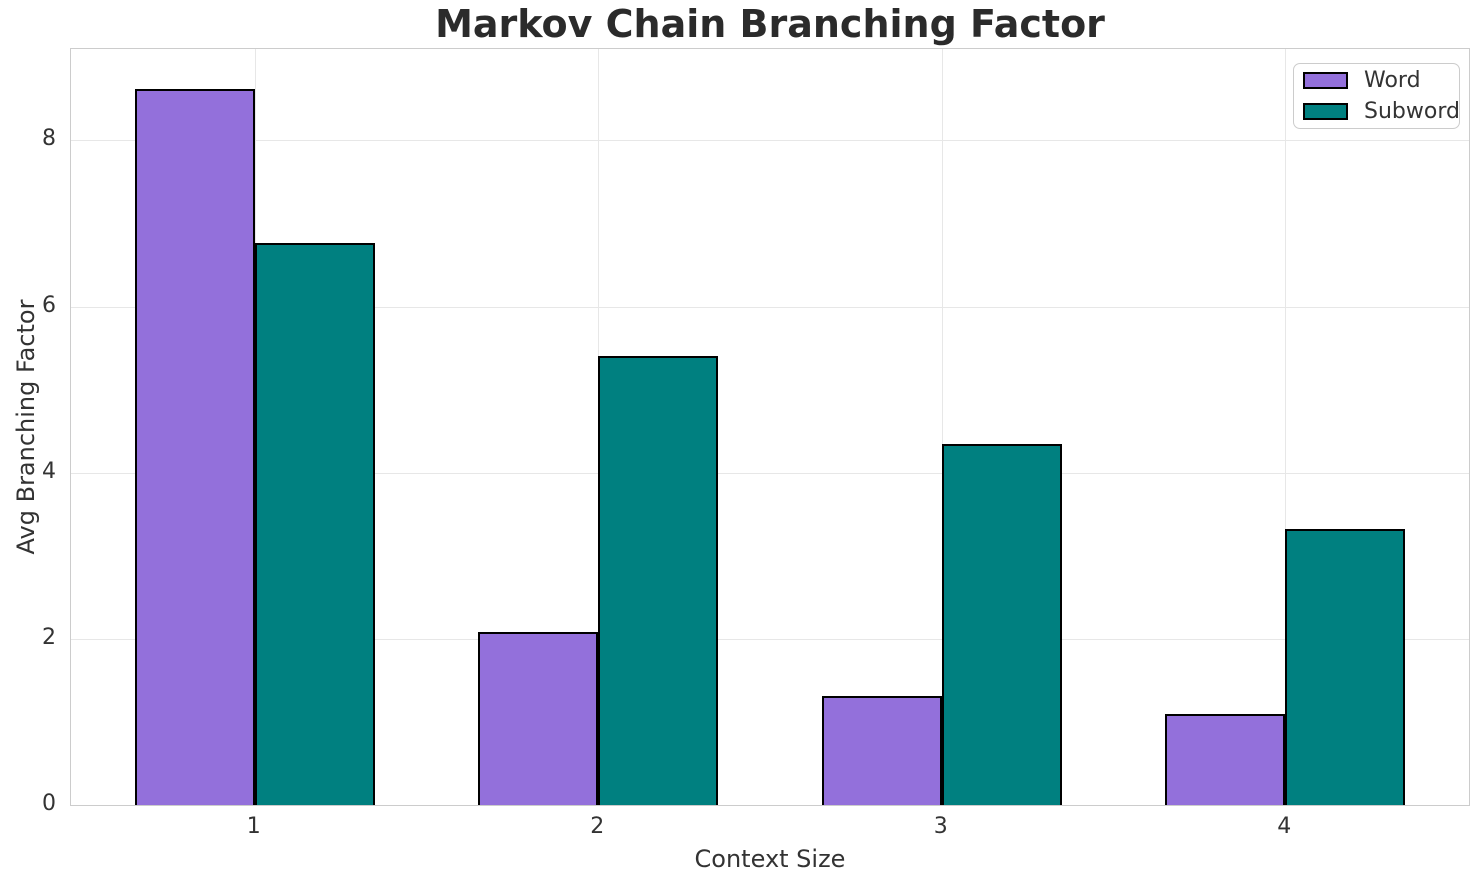  Describe the element at coordinates (253, 826) in the screenshot. I see `x-tick-label: 1` at that location.